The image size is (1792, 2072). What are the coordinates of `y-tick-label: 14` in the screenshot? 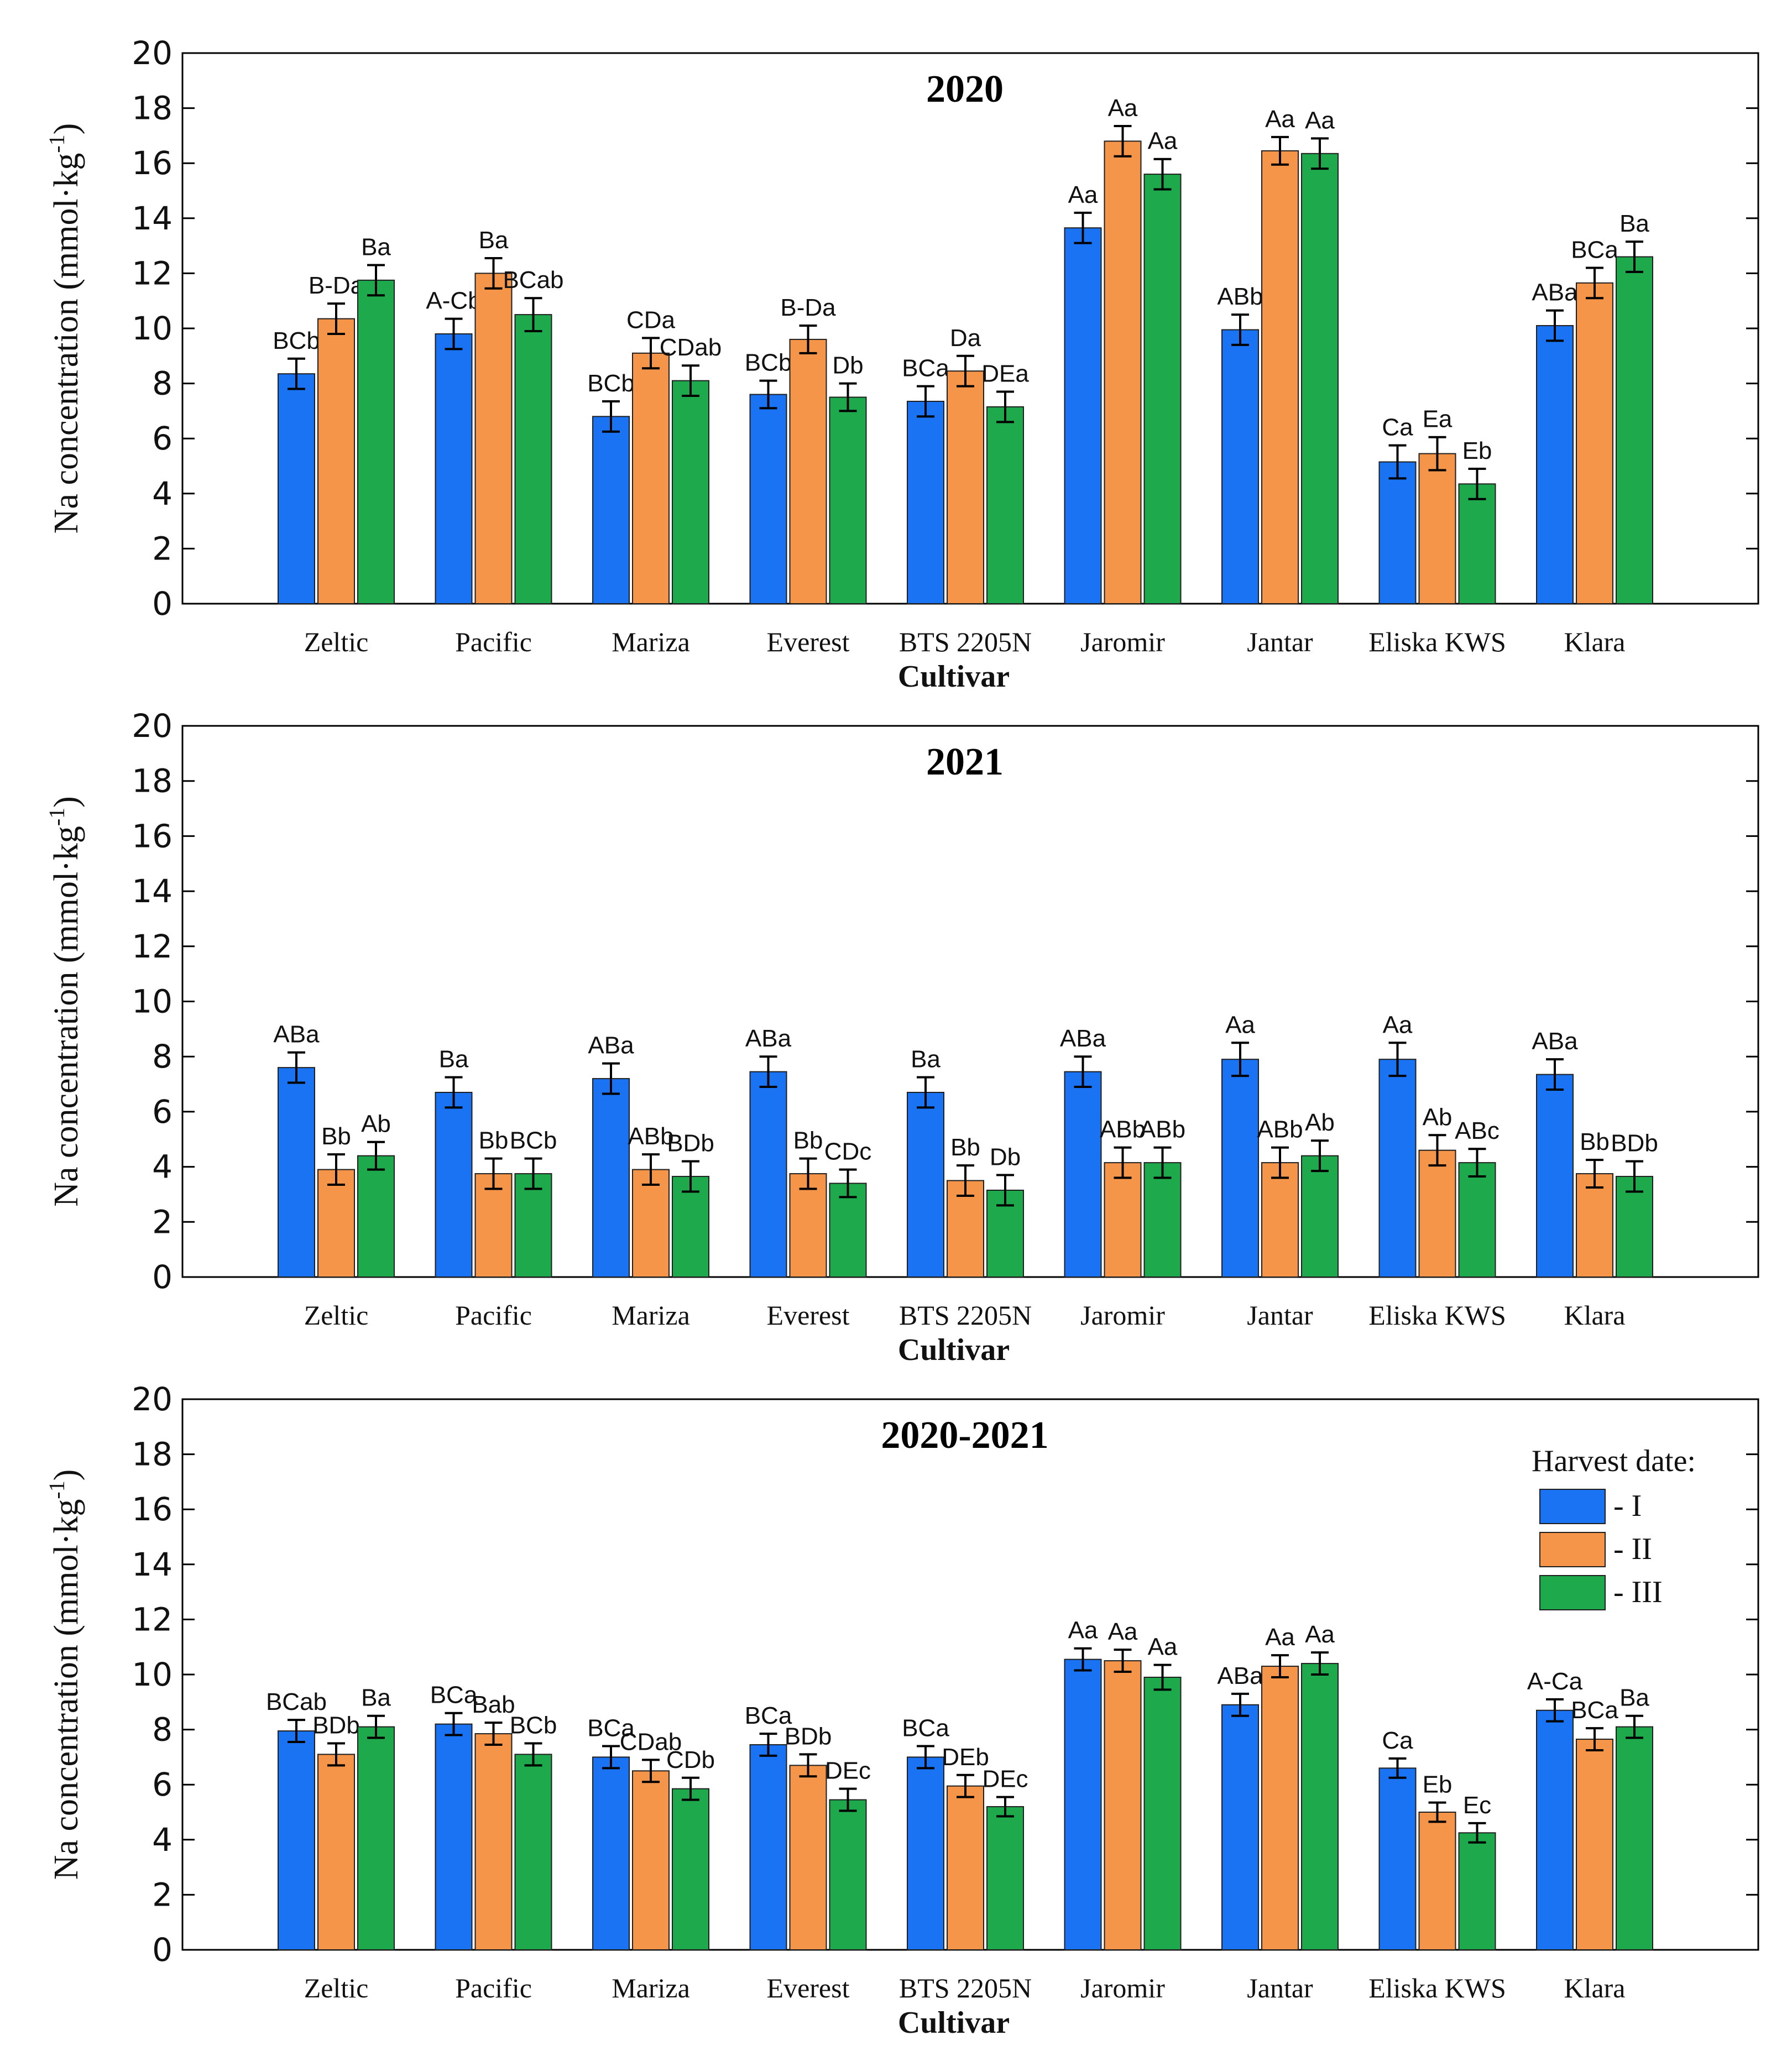 It's located at (152, 219).